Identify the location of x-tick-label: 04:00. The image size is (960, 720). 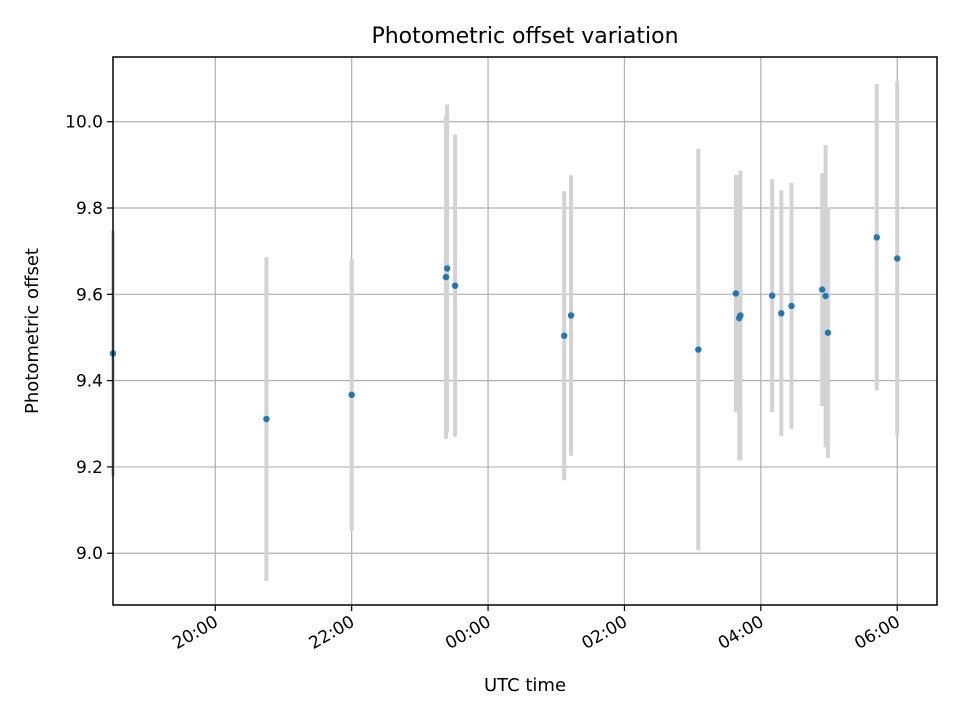
(741, 633).